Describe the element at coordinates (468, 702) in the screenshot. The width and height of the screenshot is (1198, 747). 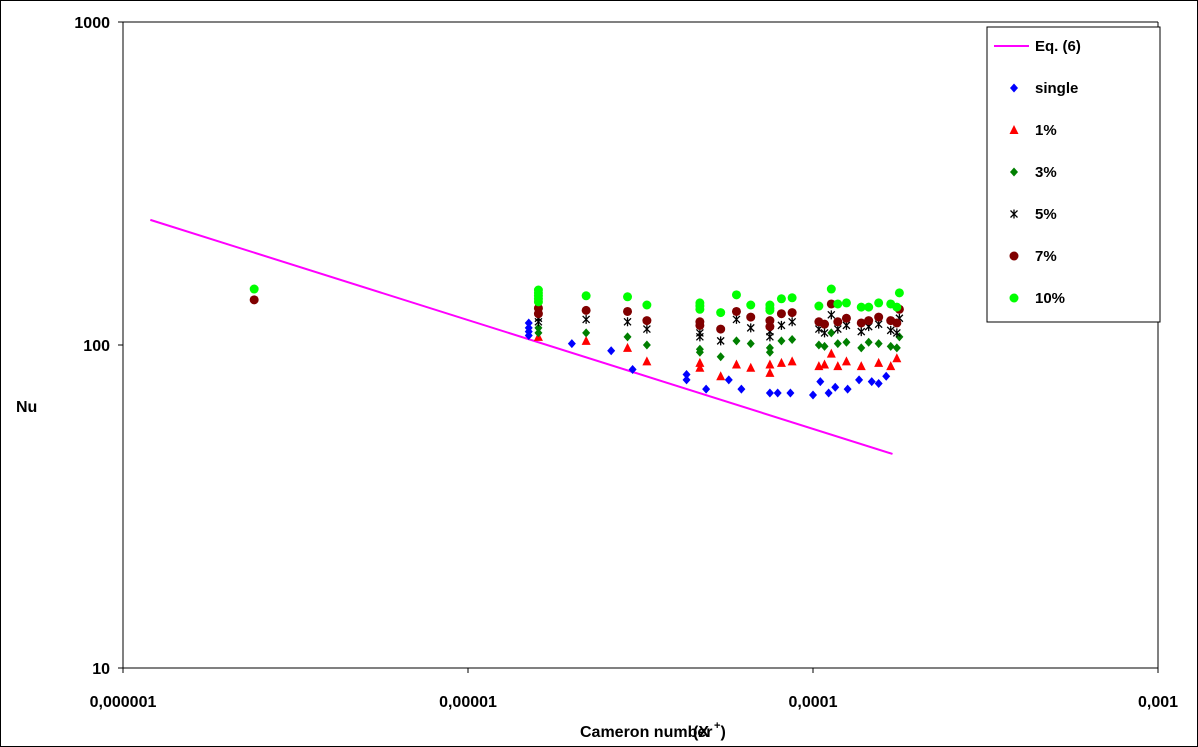
I see `x-tick-label: 0,00001` at that location.